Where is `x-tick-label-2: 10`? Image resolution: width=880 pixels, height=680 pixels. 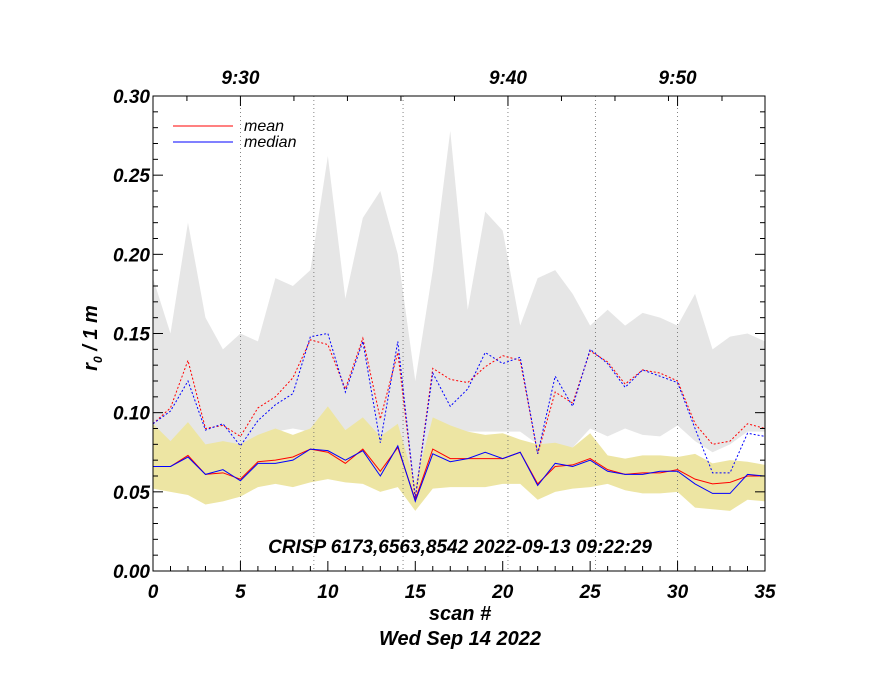 x-tick-label-2: 10 is located at coordinates (328, 592).